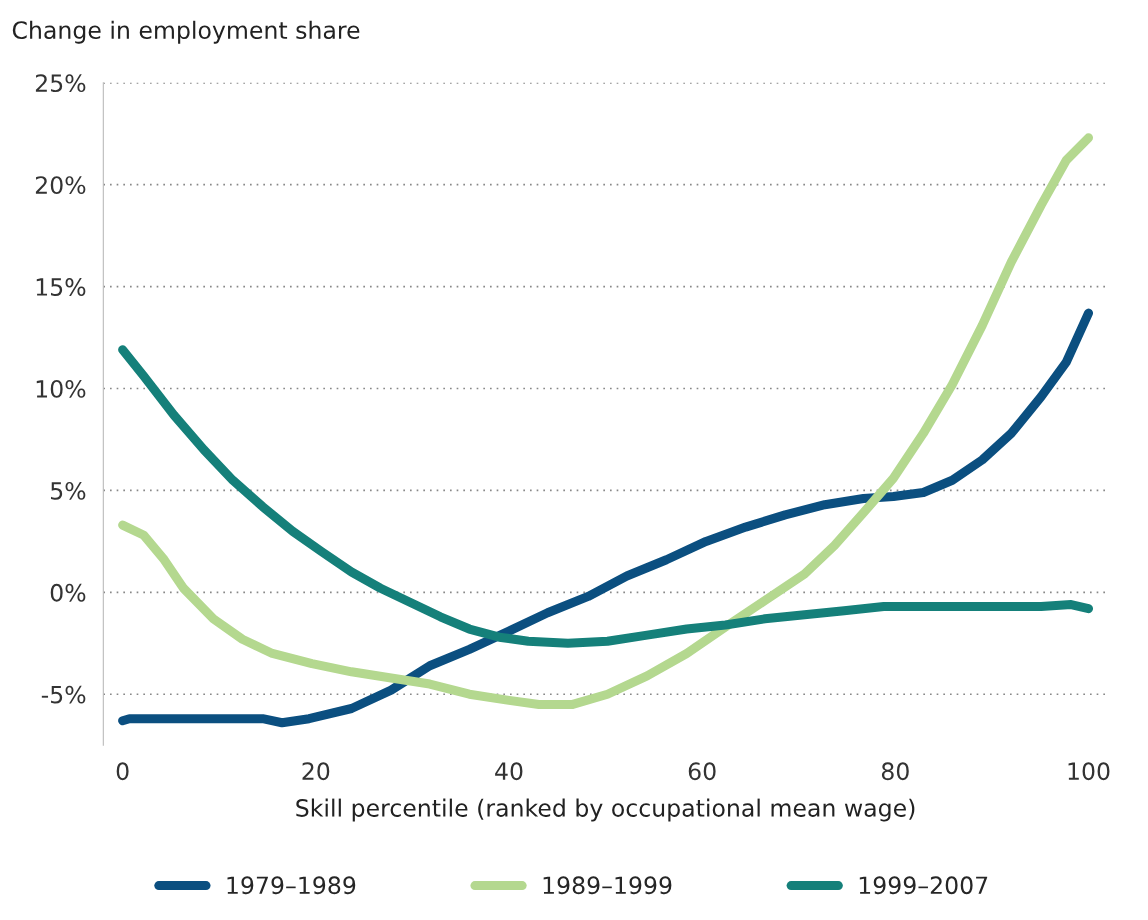 The image size is (1148, 920). What do you see at coordinates (122, 771) in the screenshot?
I see `x-tick-label: 0` at bounding box center [122, 771].